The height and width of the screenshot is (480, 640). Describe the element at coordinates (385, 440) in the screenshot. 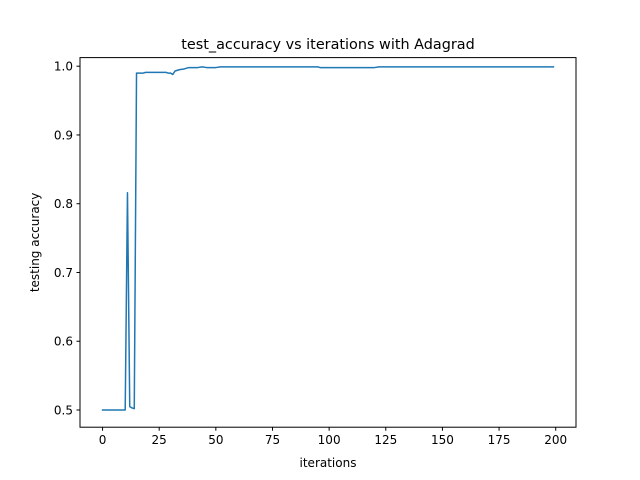

I see `x-tick-label: 125` at that location.